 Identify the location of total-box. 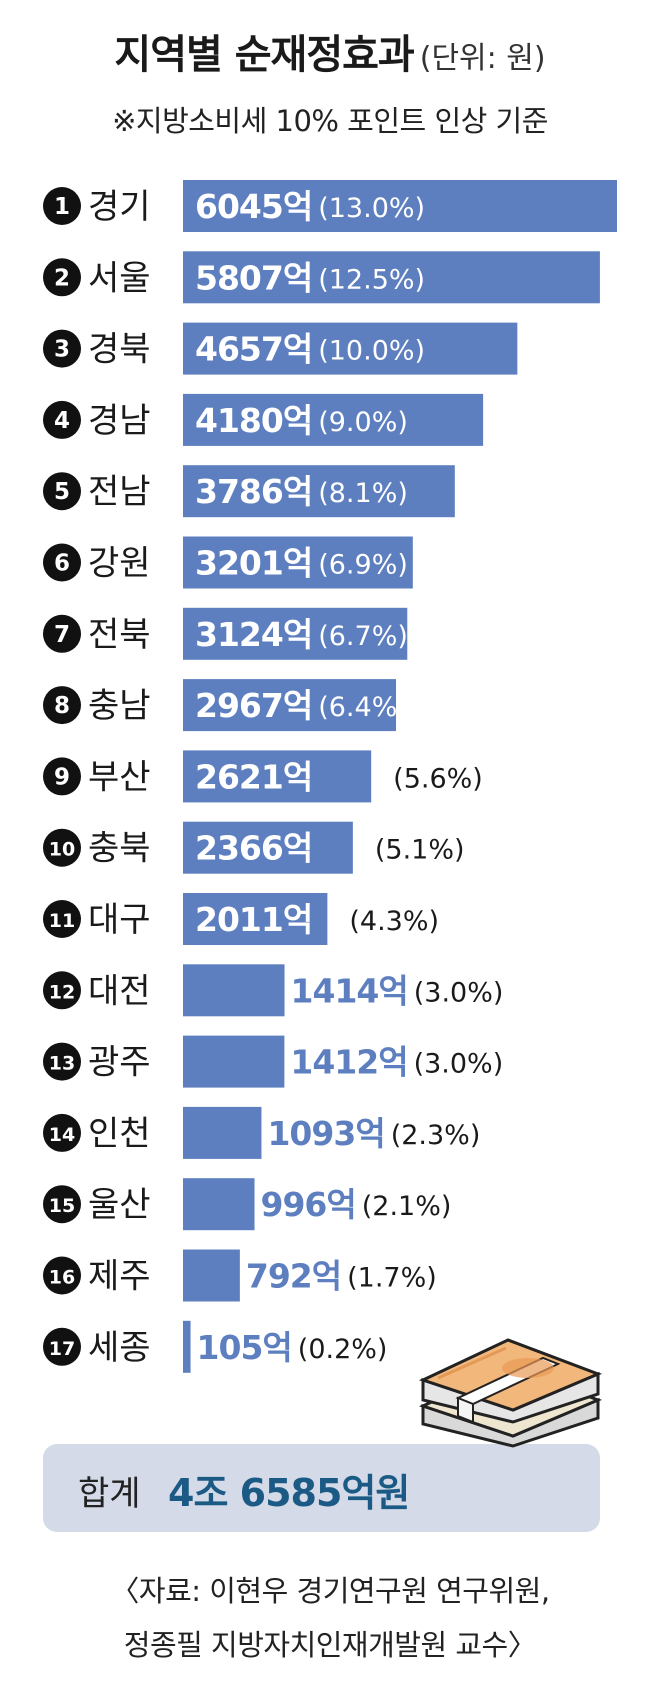
(321, 1488).